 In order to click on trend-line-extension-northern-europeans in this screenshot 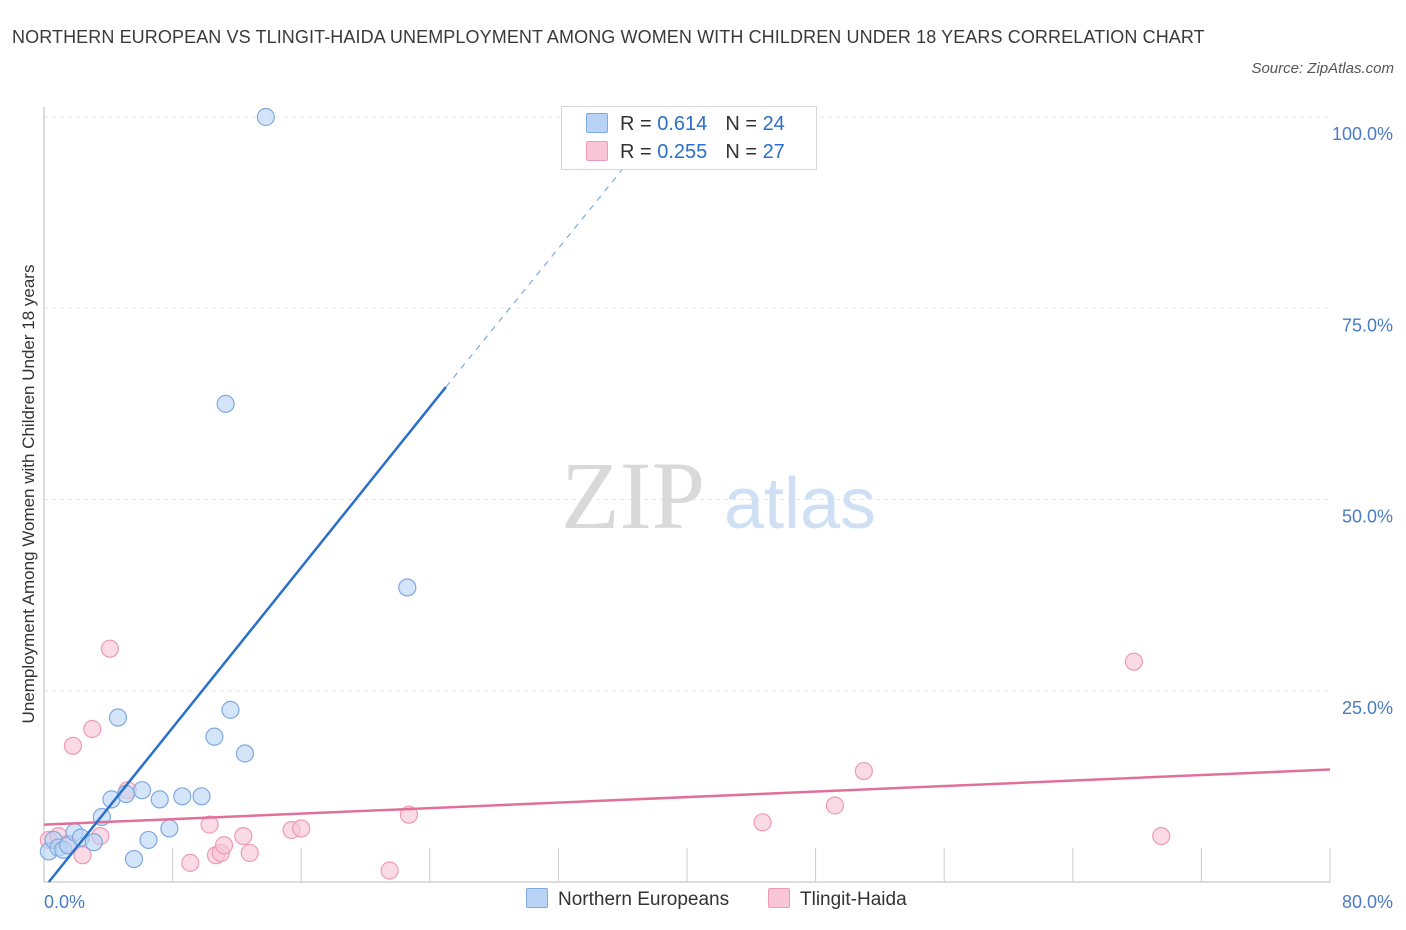, I will do `click(542, 268)`.